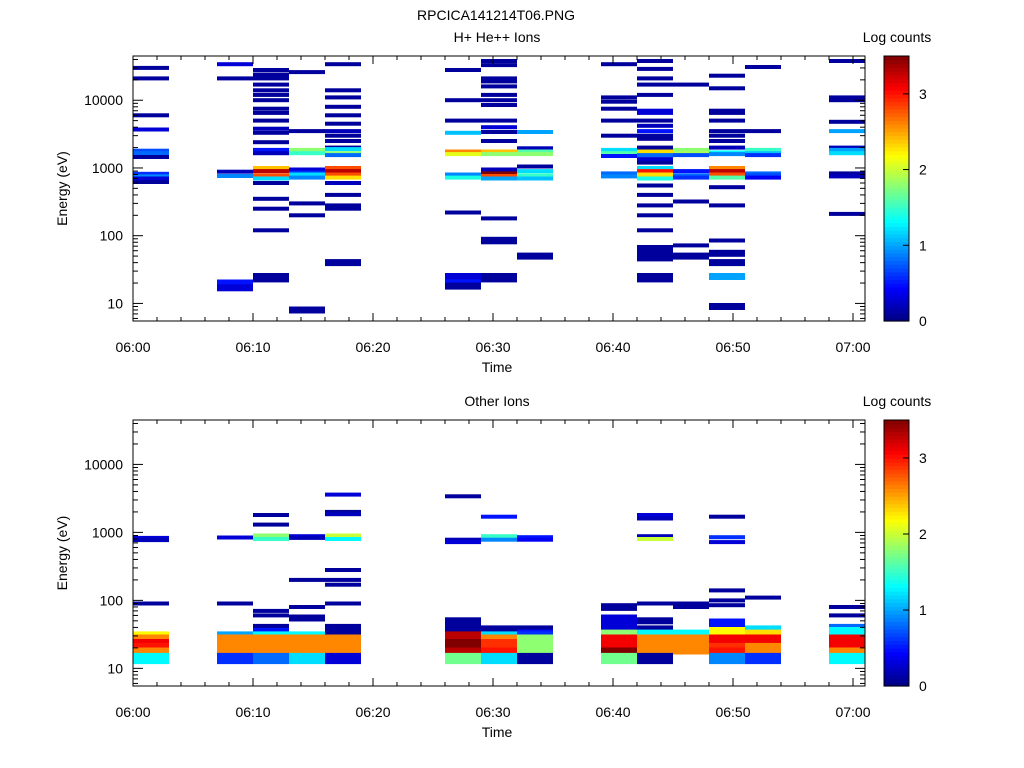  What do you see at coordinates (115, 303) in the screenshot?
I see `y-tick-label: 10` at bounding box center [115, 303].